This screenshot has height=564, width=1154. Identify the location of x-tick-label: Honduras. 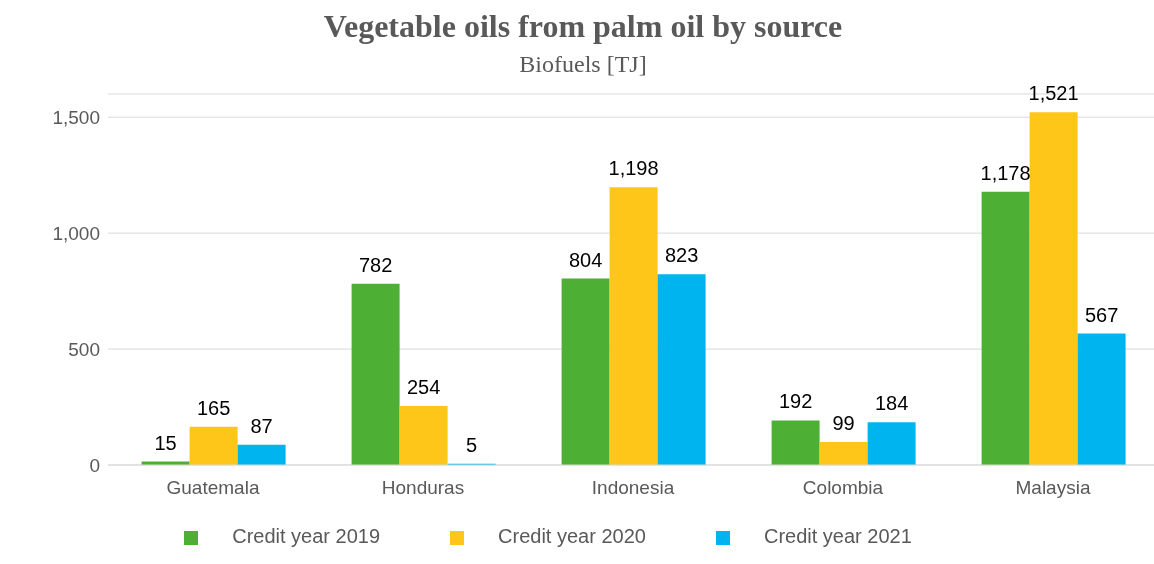
(423, 488).